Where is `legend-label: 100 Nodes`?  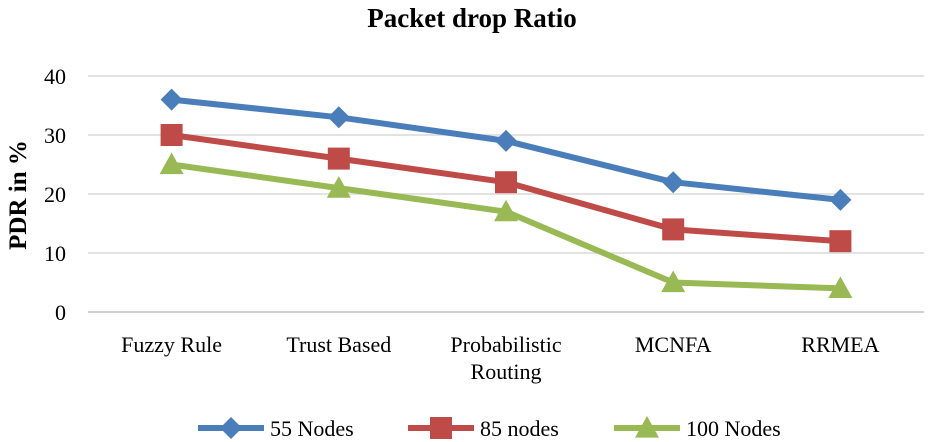 legend-label: 100 Nodes is located at coordinates (733, 428).